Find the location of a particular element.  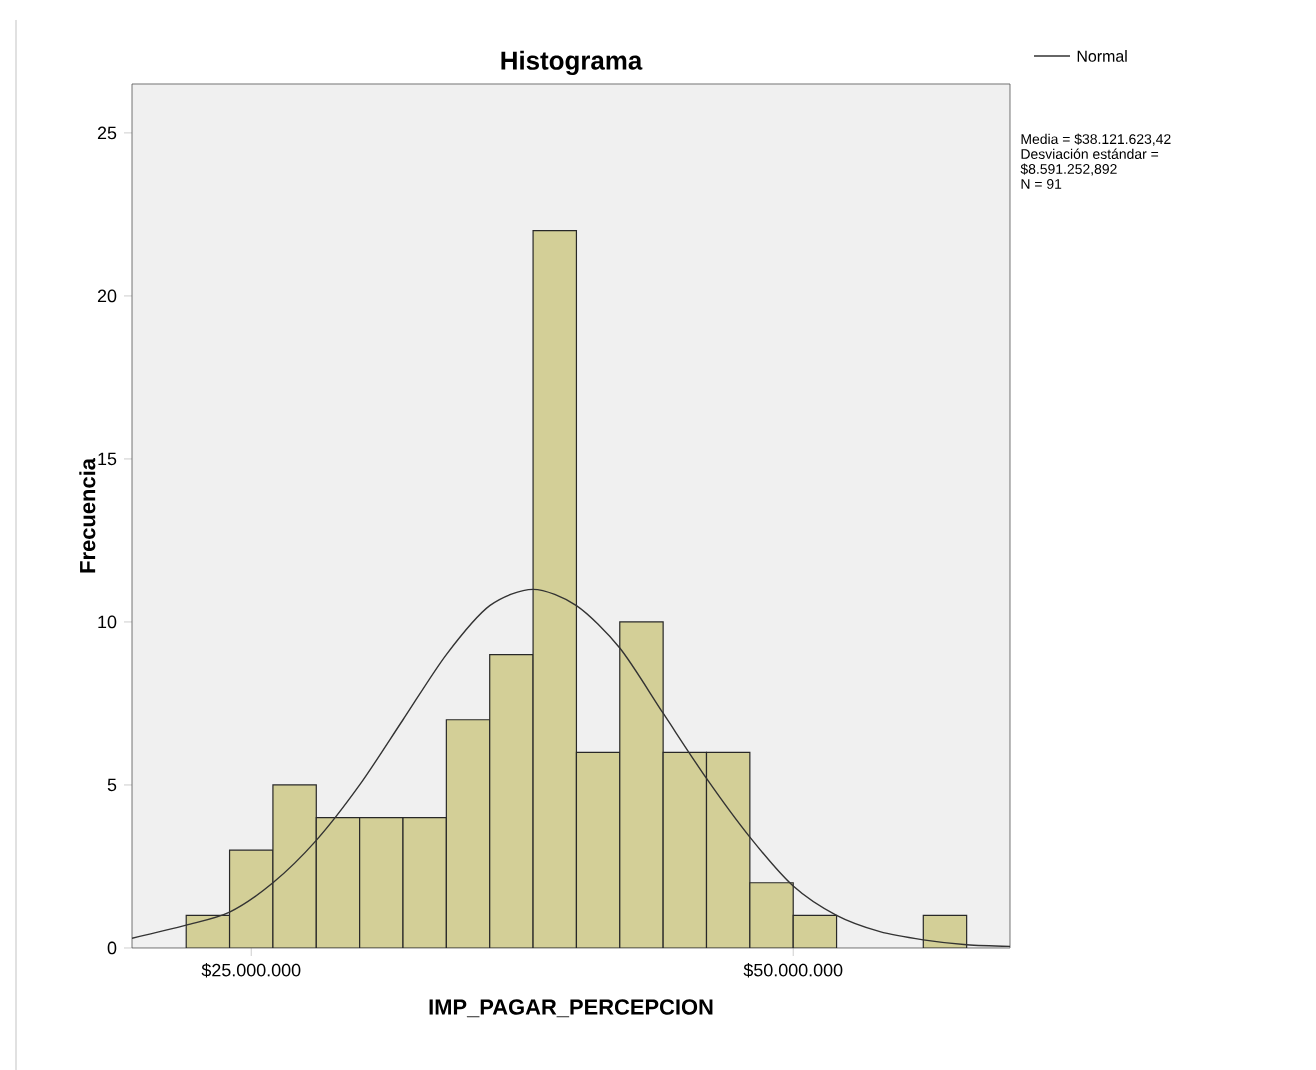

x-tick-label: $50.000.000 is located at coordinates (793, 970).